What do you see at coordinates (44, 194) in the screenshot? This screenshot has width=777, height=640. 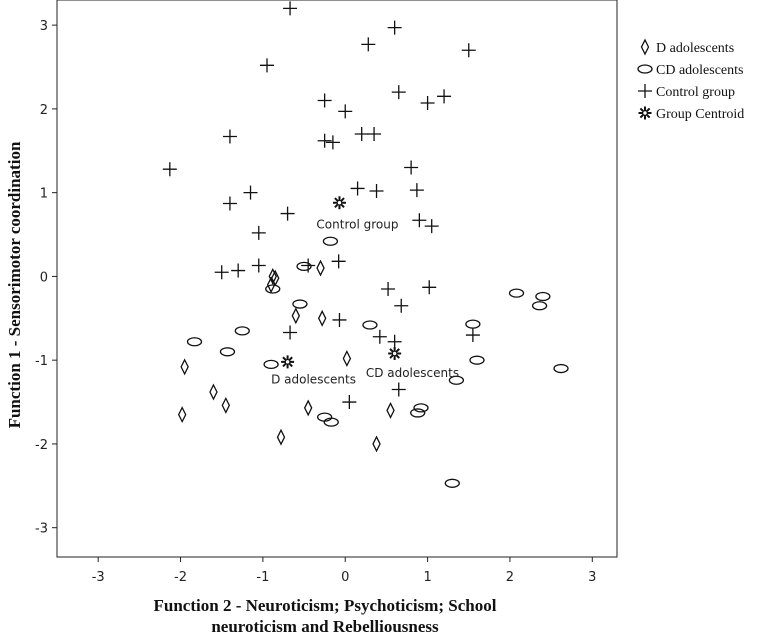 I see `y-tick-label: 1` at bounding box center [44, 194].